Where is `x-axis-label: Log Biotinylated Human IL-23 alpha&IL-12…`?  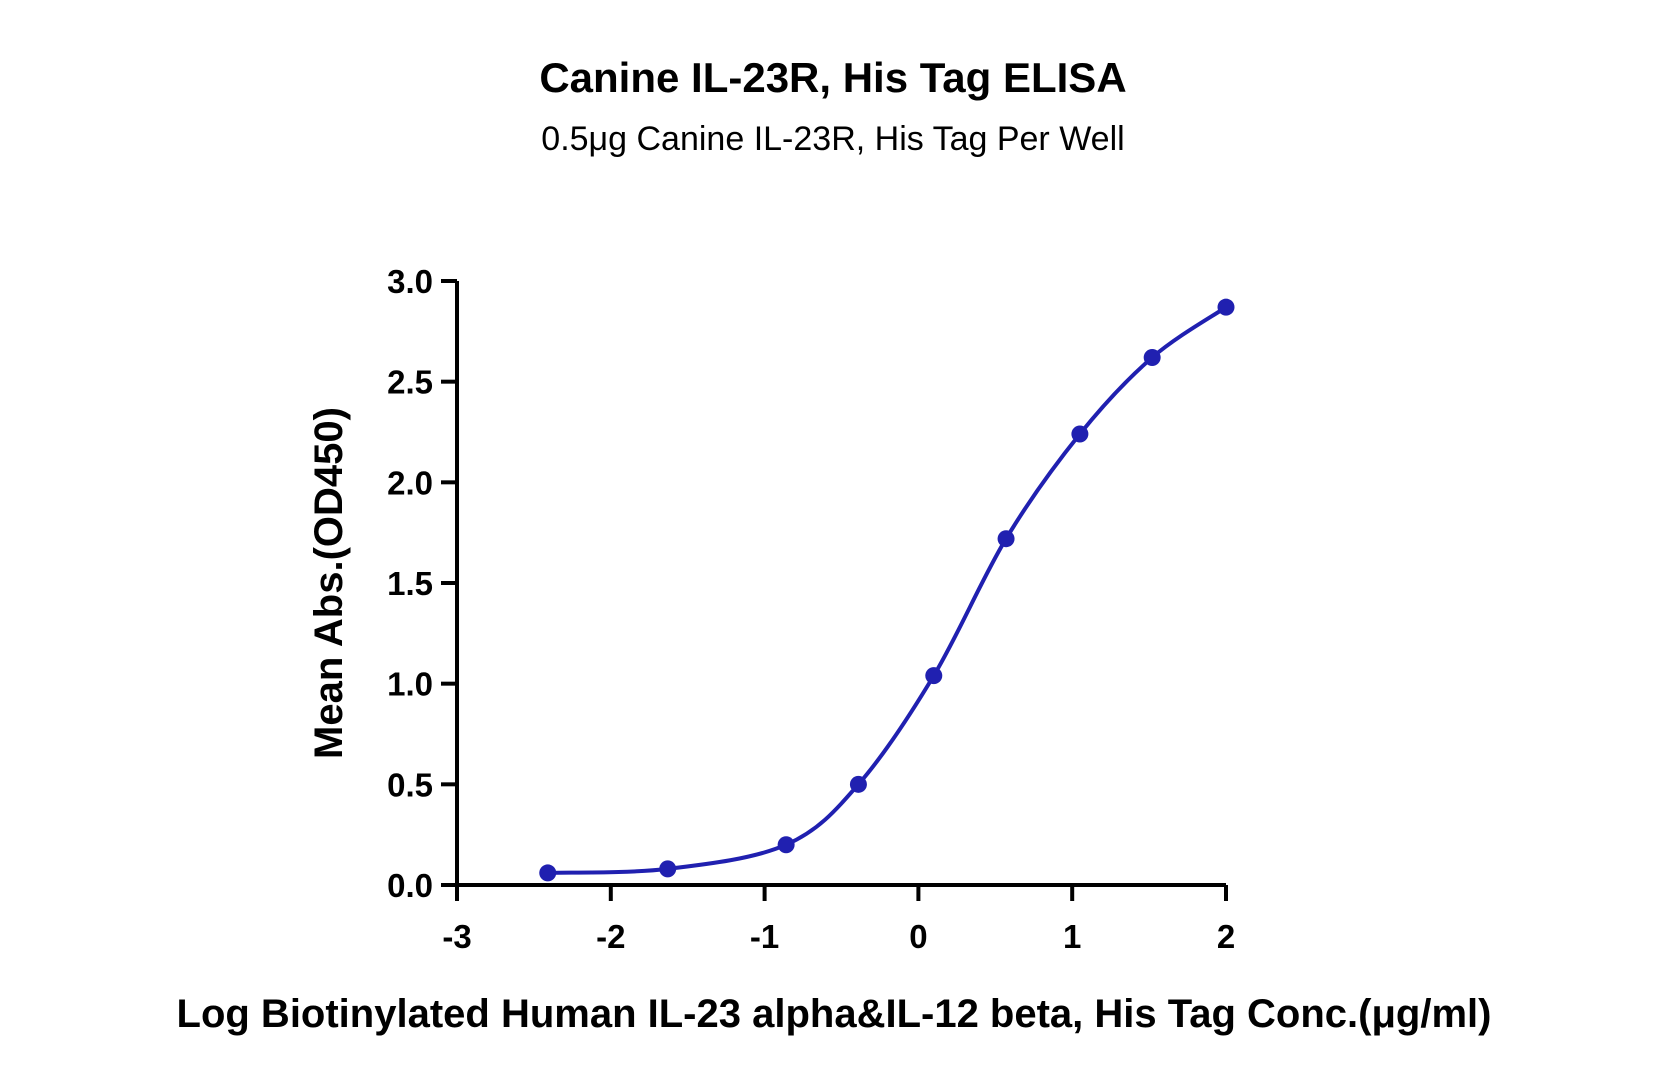
x-axis-label: Log Biotinylated Human IL-23 alpha&IL-12… is located at coordinates (834, 1014).